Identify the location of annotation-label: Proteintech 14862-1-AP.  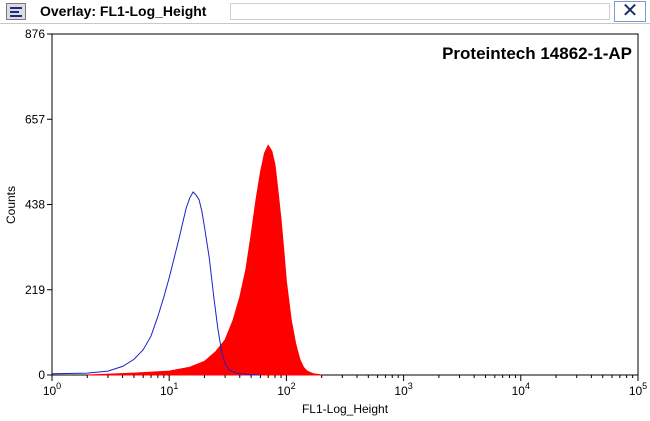
(537, 53).